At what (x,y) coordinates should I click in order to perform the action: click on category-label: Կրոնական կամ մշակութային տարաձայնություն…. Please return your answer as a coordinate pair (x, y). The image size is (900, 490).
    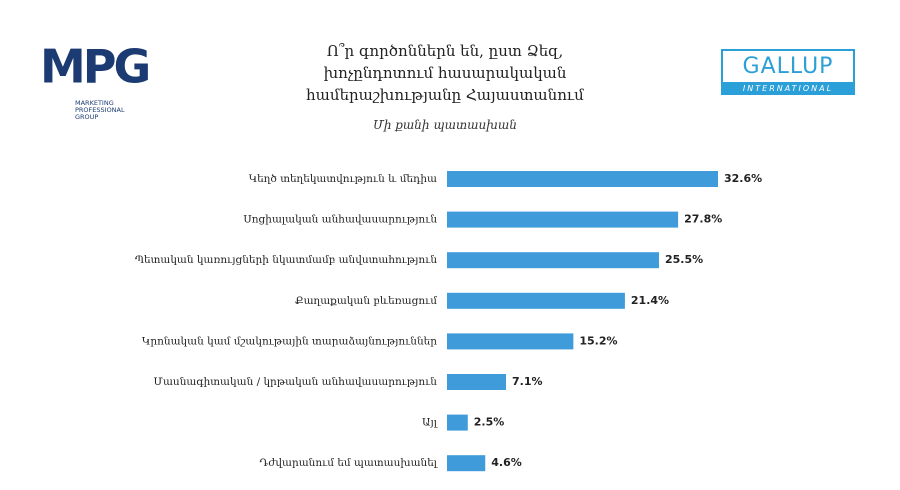
    Looking at the image, I should click on (289, 340).